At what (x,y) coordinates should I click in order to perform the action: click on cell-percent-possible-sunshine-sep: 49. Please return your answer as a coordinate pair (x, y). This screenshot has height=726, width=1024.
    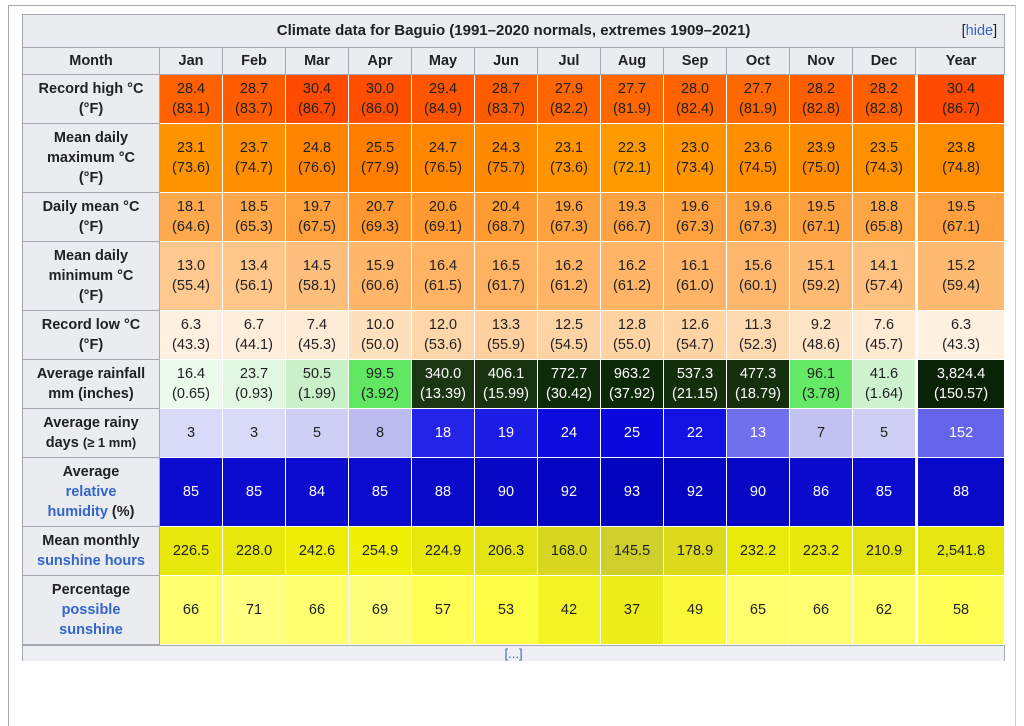
    Looking at the image, I should click on (695, 610).